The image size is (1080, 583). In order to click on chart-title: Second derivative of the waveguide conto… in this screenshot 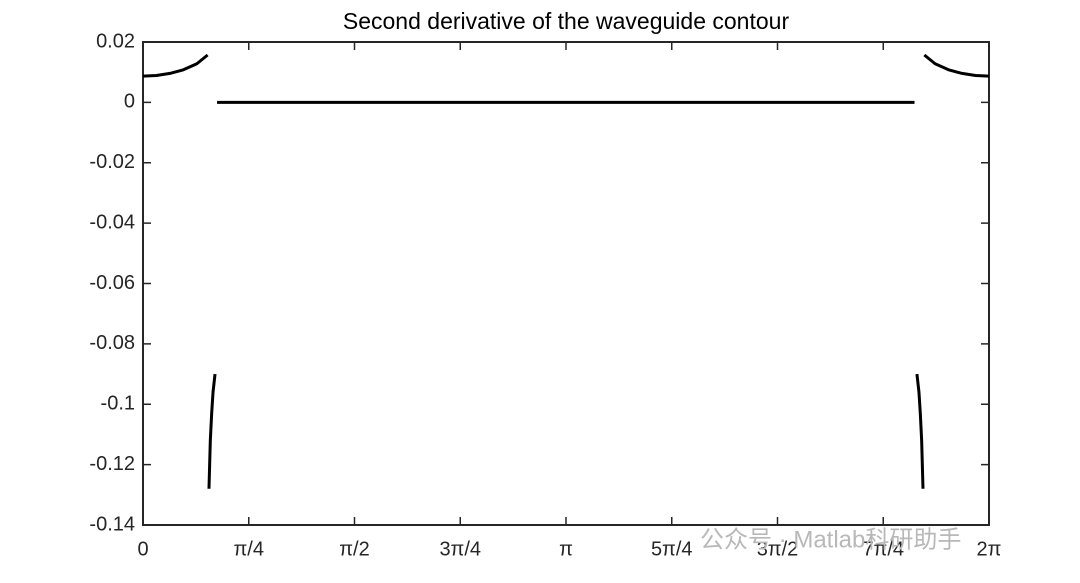, I will do `click(566, 21)`.